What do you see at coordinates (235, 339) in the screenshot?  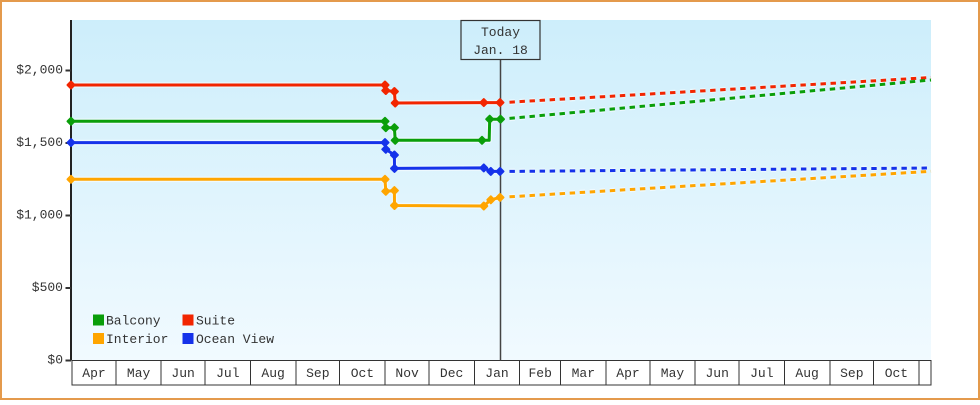 I see `svg-text: Ocean View` at bounding box center [235, 339].